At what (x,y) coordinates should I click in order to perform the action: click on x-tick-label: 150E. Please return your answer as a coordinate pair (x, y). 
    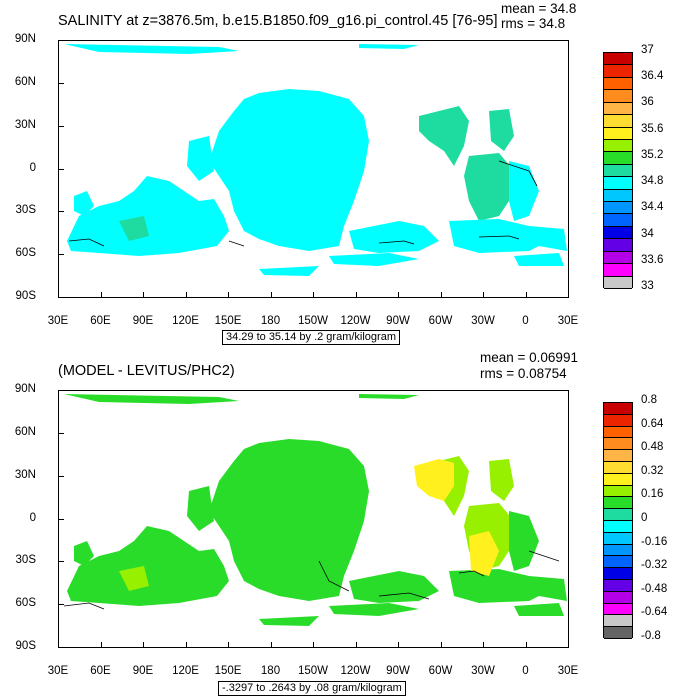
    Looking at the image, I should click on (228, 671).